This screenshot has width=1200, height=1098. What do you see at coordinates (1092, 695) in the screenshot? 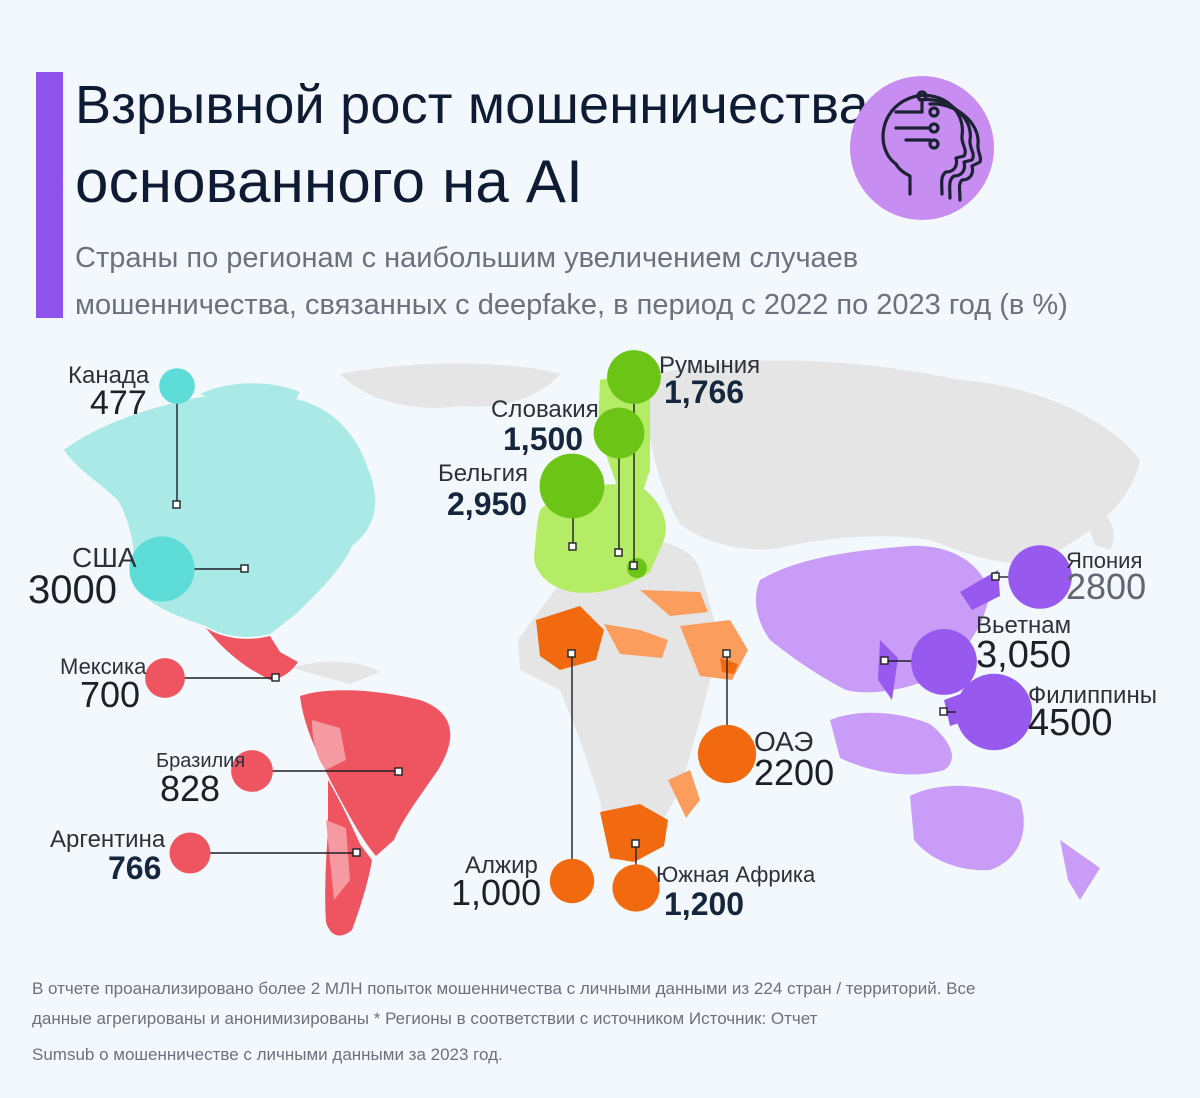
I see `label-philippines-name: Филиппины` at bounding box center [1092, 695].